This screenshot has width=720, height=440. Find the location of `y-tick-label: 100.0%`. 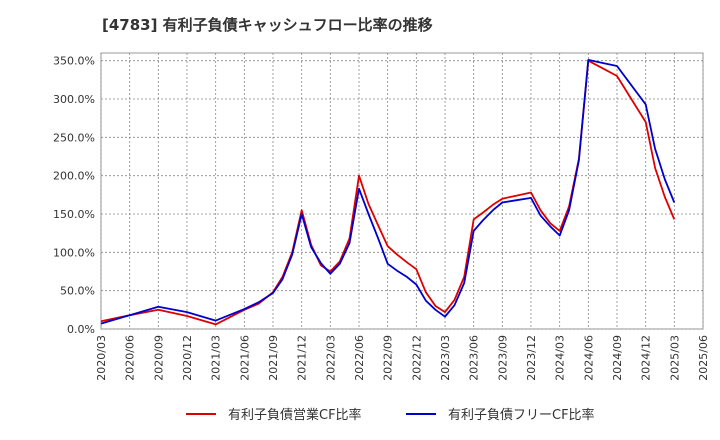

y-tick-label: 100.0% is located at coordinates (74, 252).